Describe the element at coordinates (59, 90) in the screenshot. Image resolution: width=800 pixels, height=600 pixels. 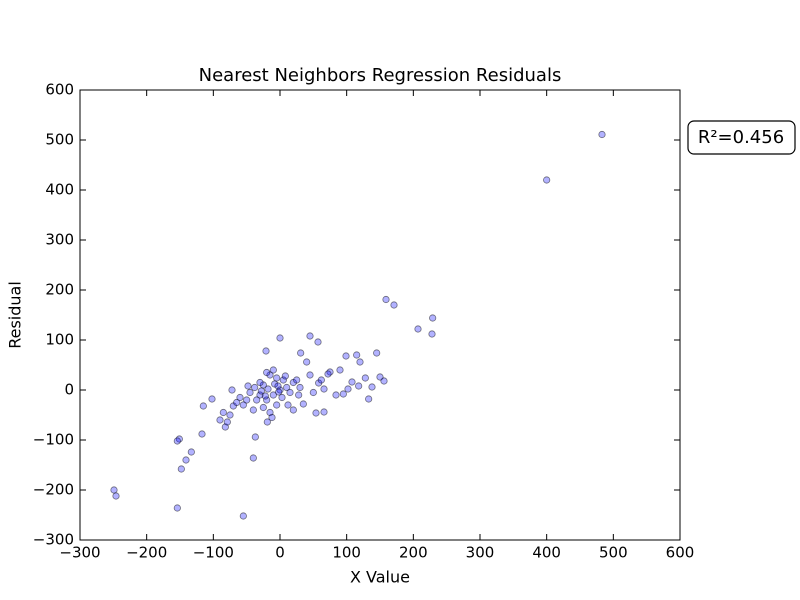
I see `y-tick-label: 600` at that location.